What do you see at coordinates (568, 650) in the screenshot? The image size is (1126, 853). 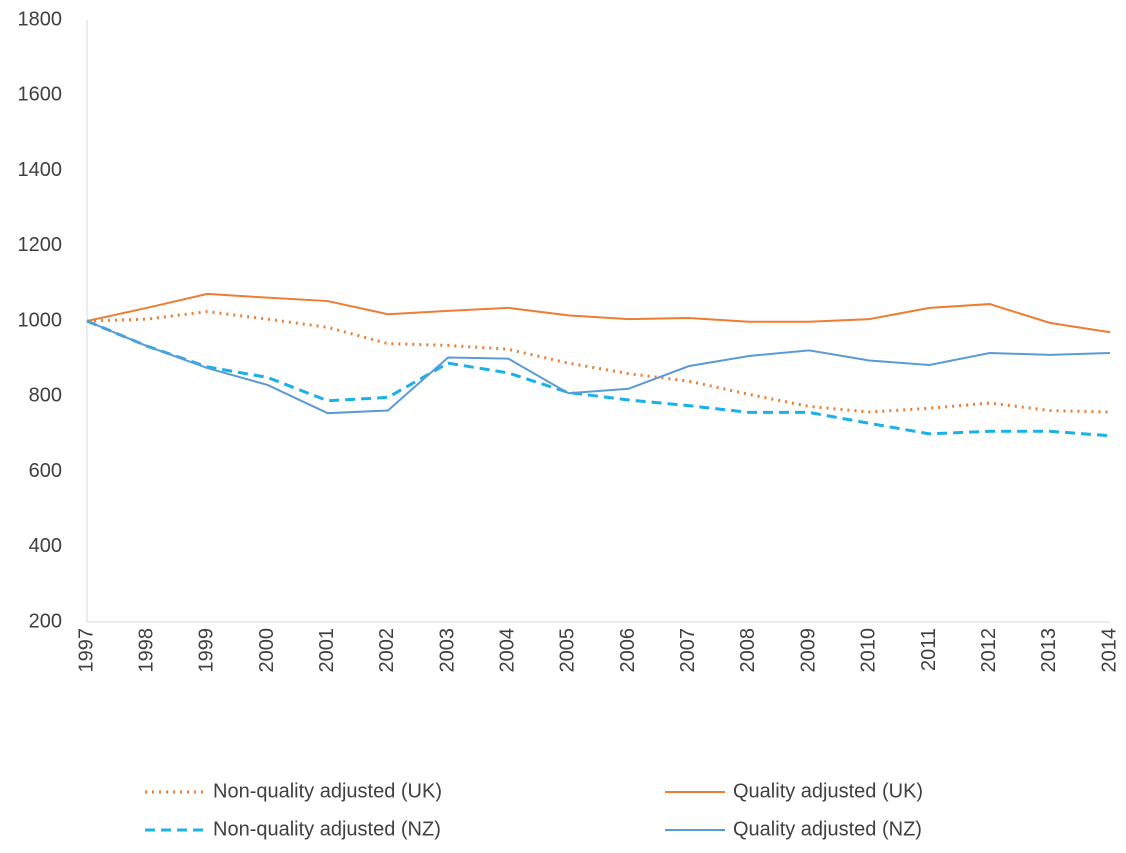 I see `x-tick-label: 2005` at bounding box center [568, 650].